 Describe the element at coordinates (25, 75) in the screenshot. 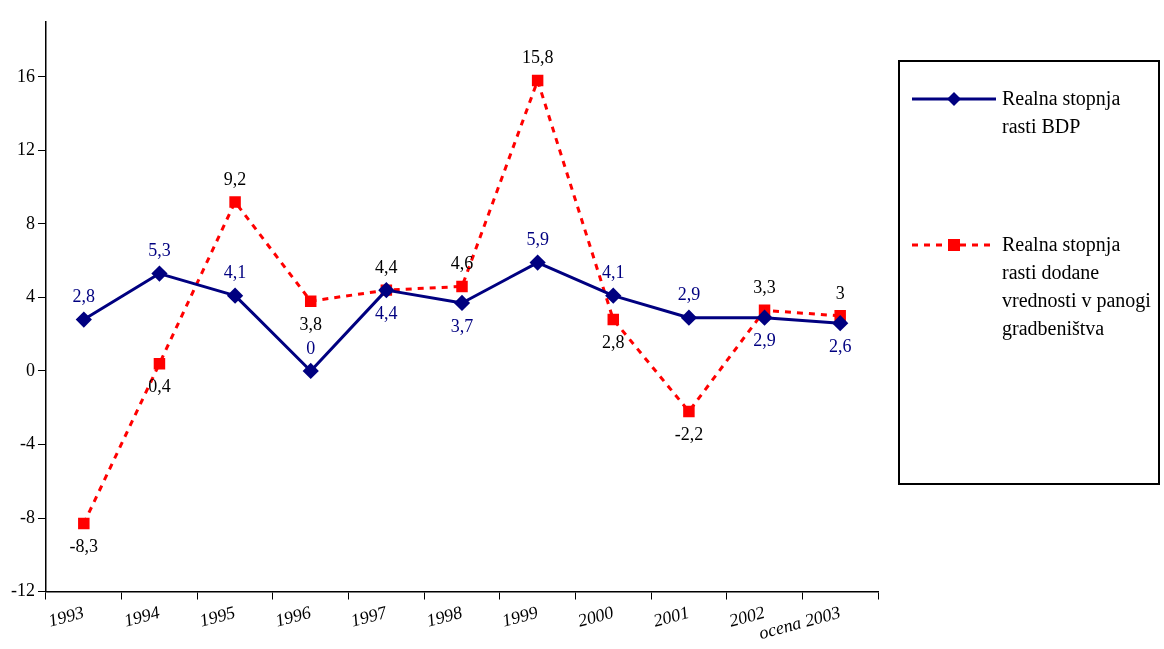

I see `y-tick-label: 16` at that location.